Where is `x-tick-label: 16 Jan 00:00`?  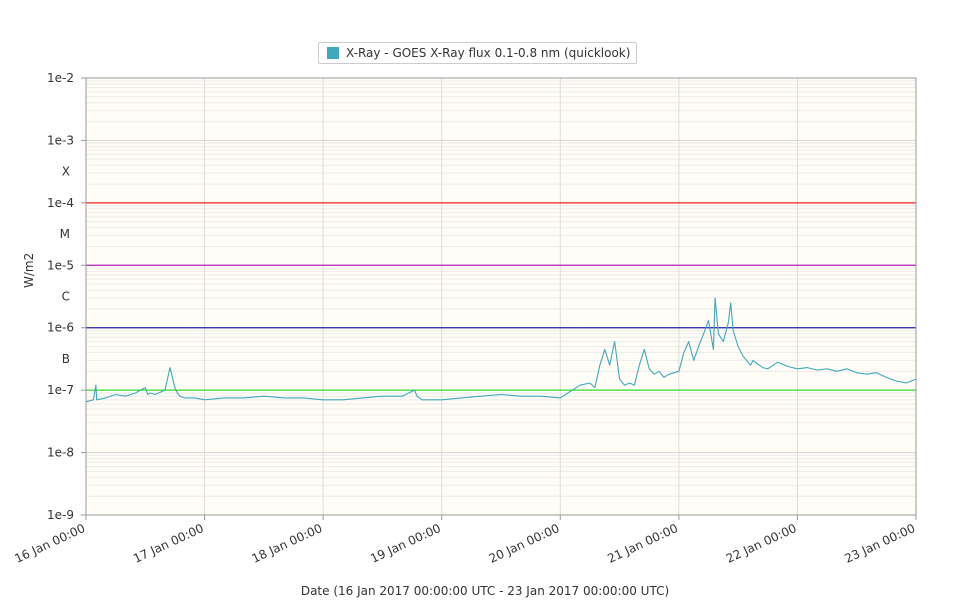
x-tick-label: 16 Jan 00:00 is located at coordinates (49, 543).